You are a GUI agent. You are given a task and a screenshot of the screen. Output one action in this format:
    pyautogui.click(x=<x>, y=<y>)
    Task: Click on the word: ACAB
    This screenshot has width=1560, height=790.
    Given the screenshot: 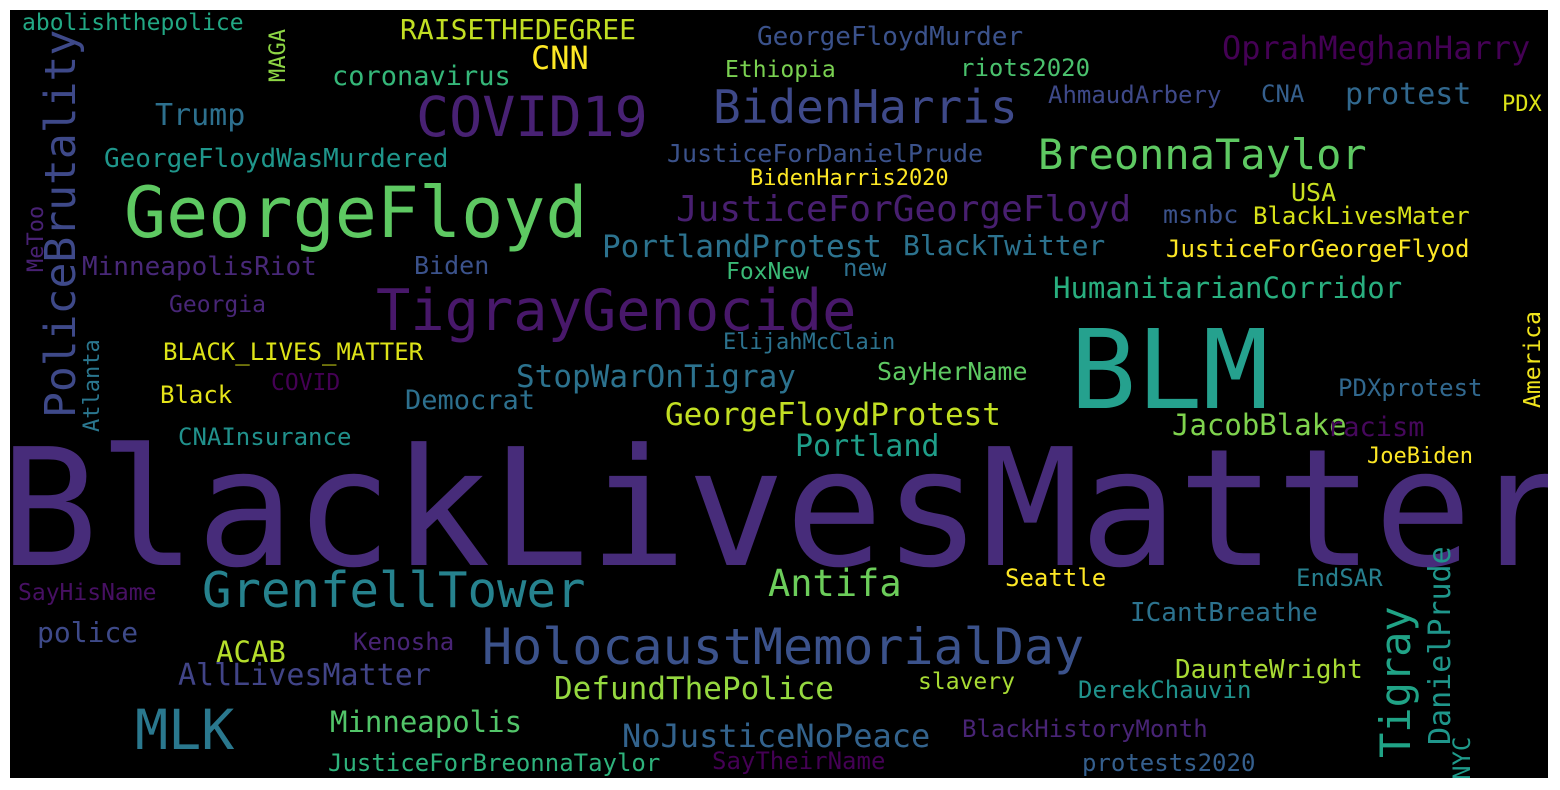 What is the action you would take?
    pyautogui.click(x=251, y=652)
    